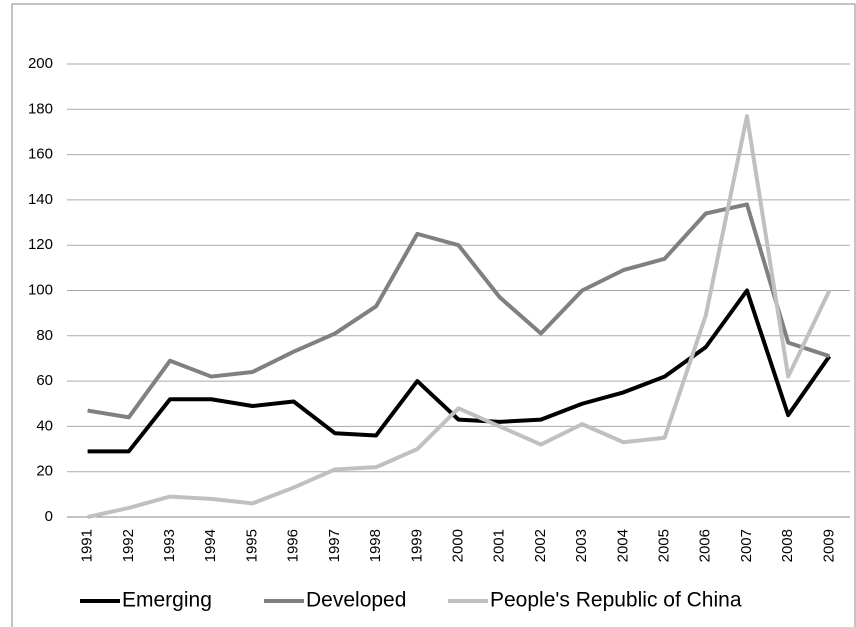 The height and width of the screenshot is (627, 856). What do you see at coordinates (499, 545) in the screenshot?
I see `x-tick-label: 2001` at bounding box center [499, 545].